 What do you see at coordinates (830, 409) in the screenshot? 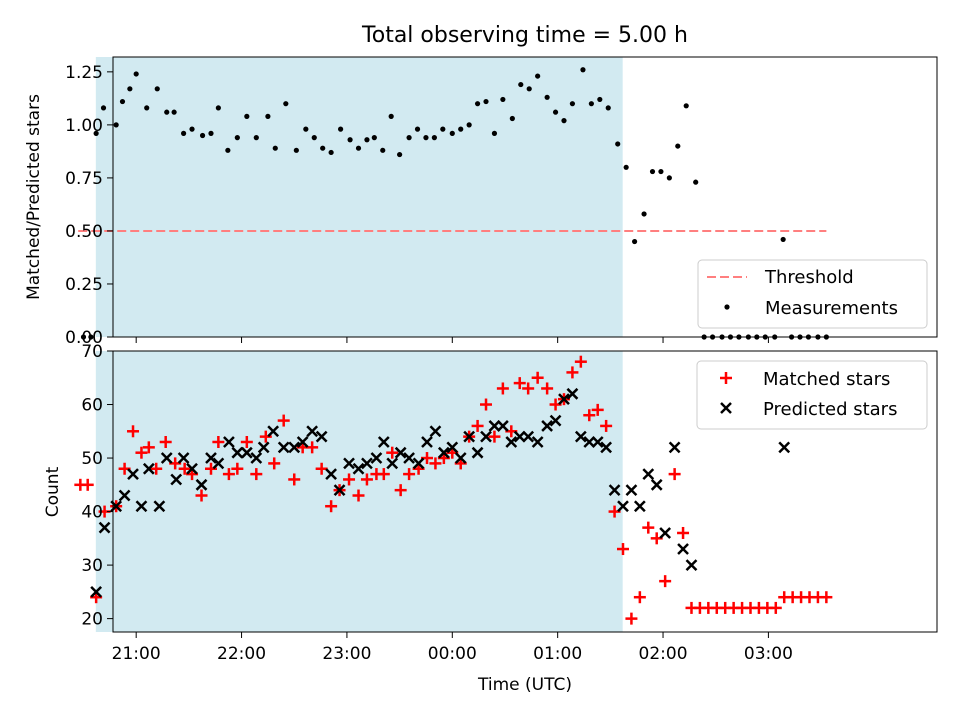
I see `legend-predicted-label: Predicted stars` at bounding box center [830, 409].